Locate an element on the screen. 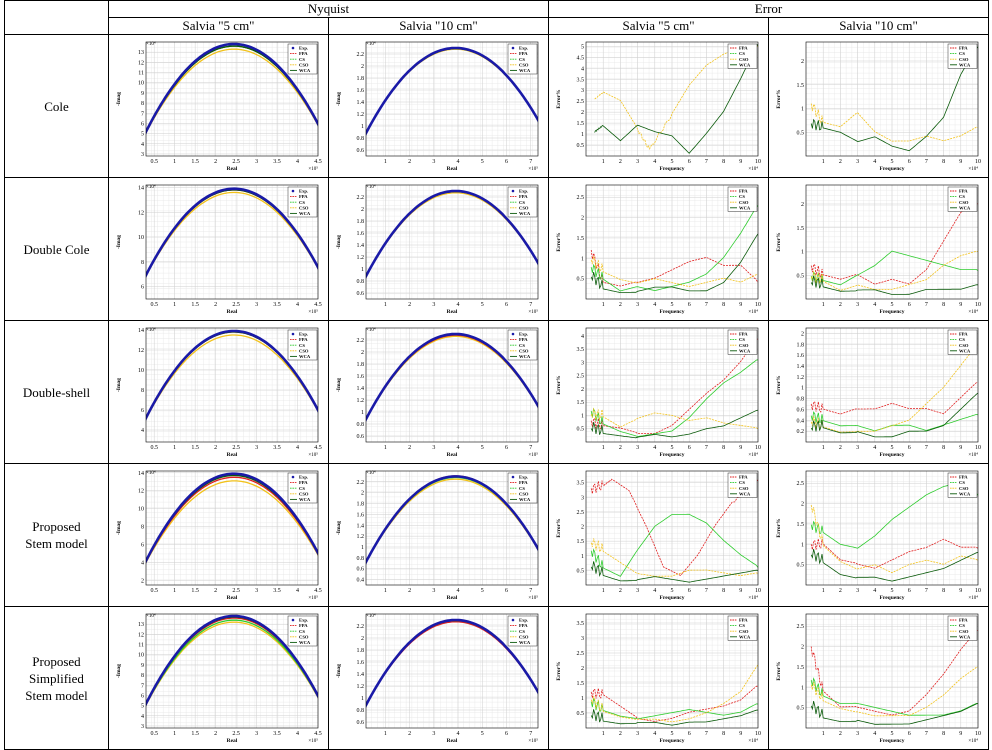 The image size is (992, 750). row-label: Double Cole is located at coordinates (56, 249).